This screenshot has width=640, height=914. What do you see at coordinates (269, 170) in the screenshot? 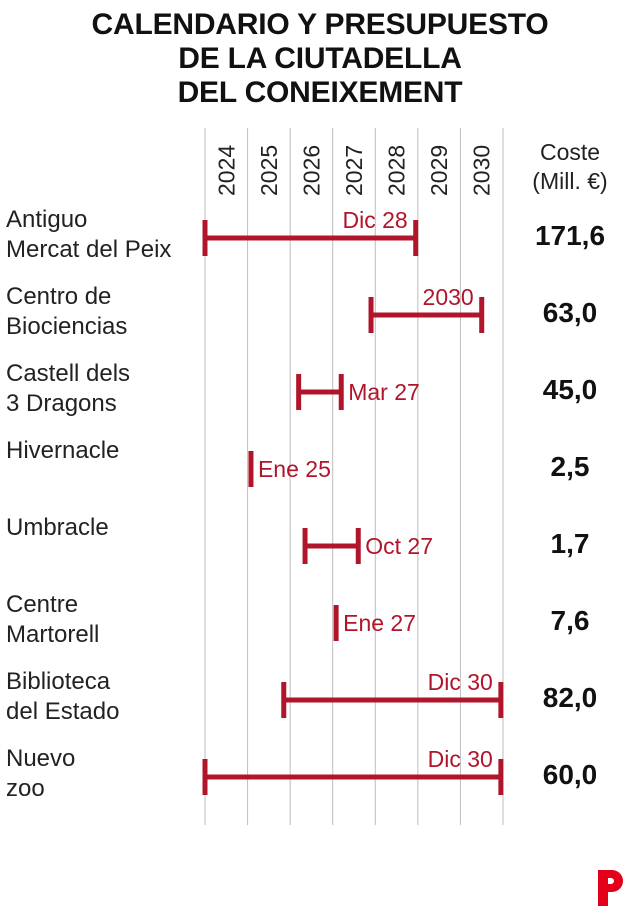
I see `x-tick-label: 2025` at bounding box center [269, 170].